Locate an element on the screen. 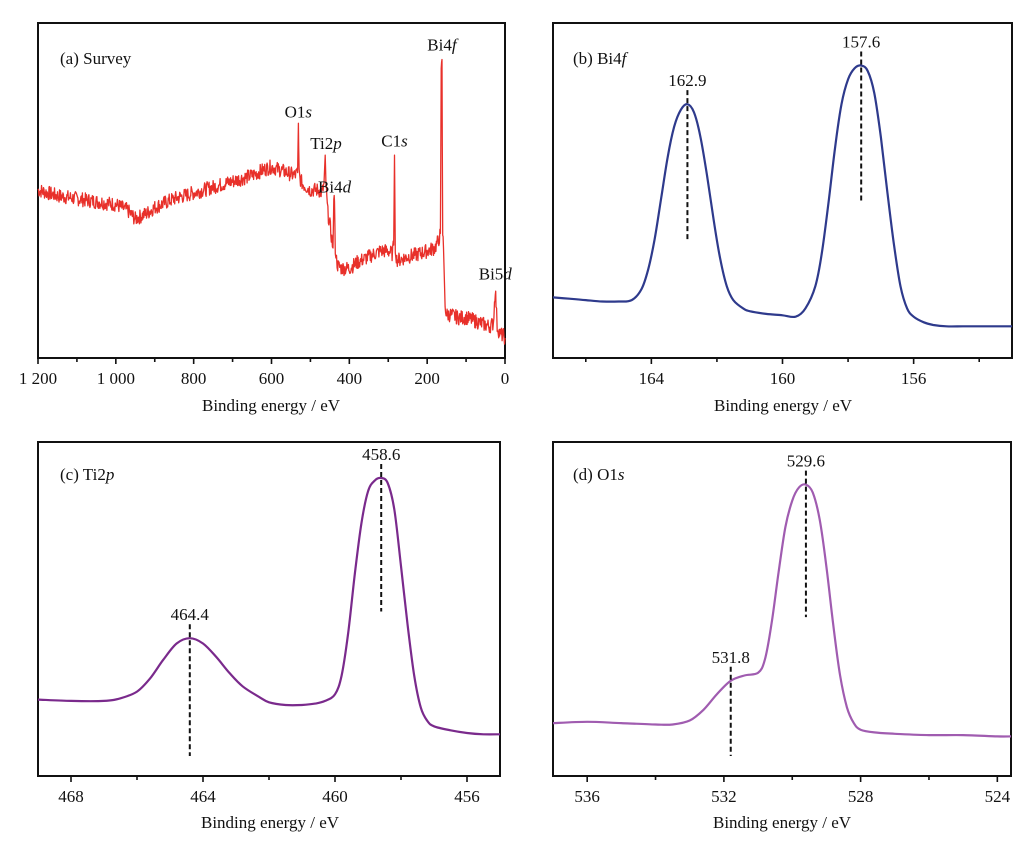 The width and height of the screenshot is (1036, 854). peak-annotation-italic: f is located at coordinates (455, 45).